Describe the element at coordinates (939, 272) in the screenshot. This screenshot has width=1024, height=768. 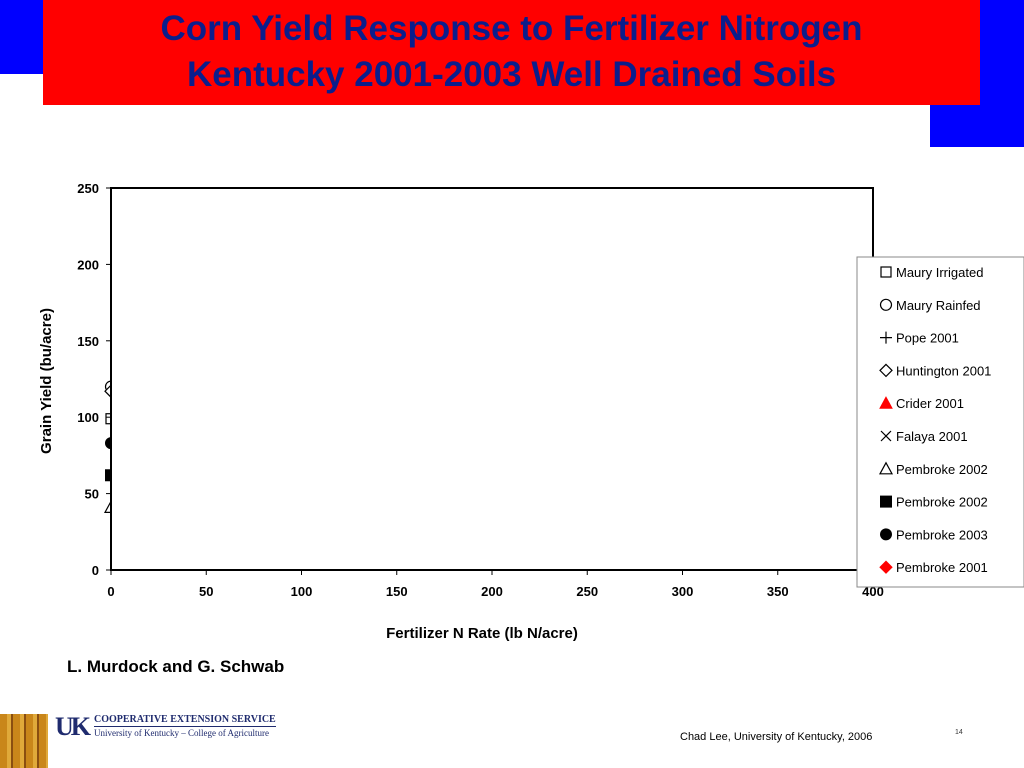
I see `legend-label-maury-irrigated-0: Maury Irrigated` at that location.